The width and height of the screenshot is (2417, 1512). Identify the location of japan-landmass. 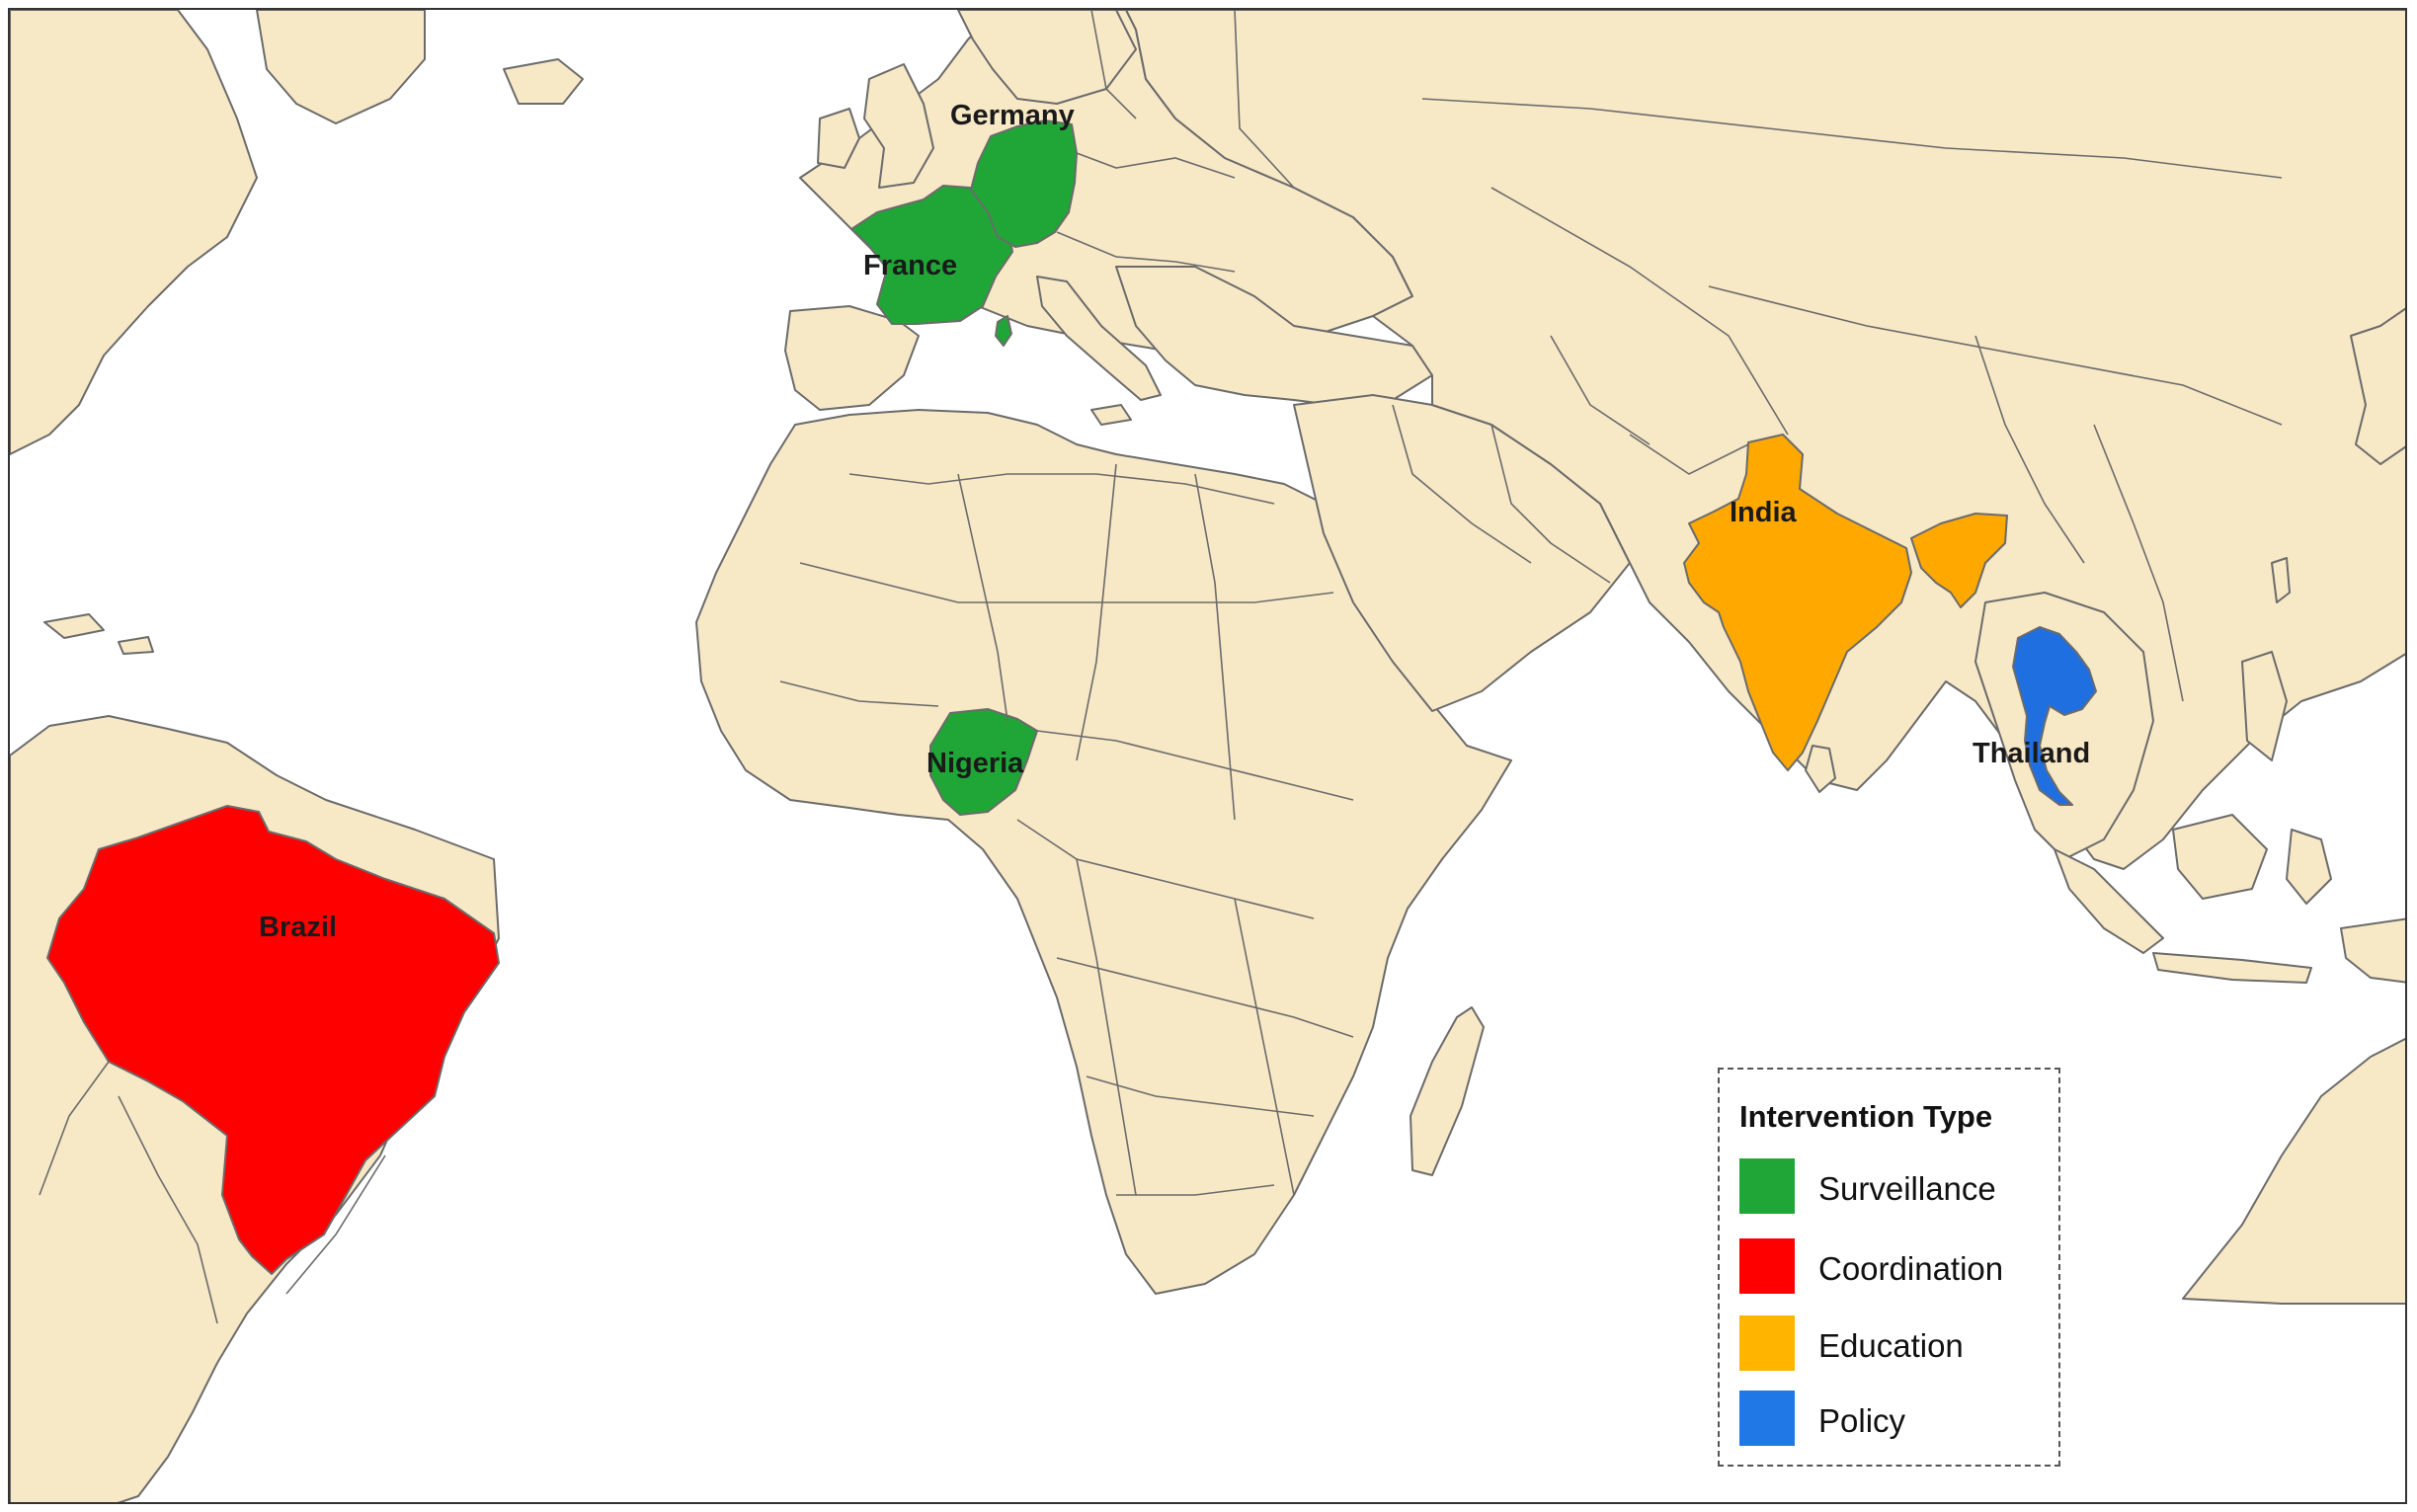
(2378, 386).